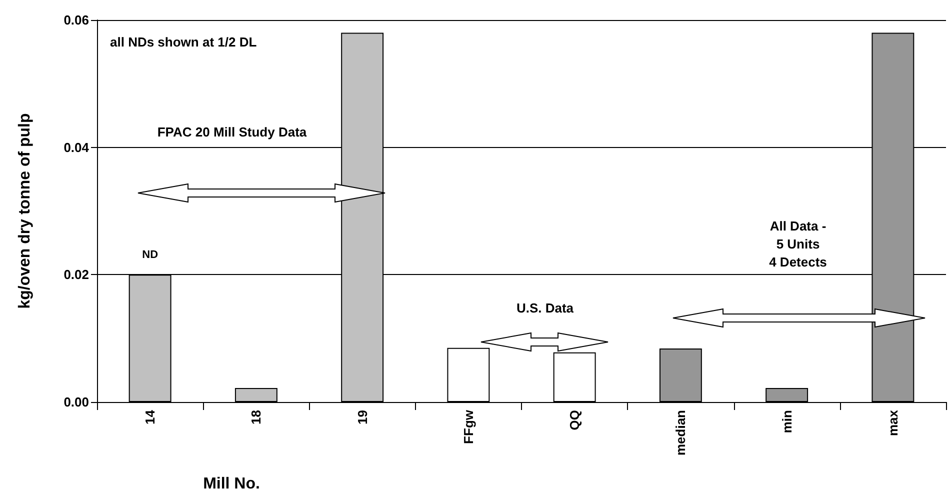 The image size is (948, 497). I want to click on annotation: all NDs shown at 1/2 DL, so click(183, 42).